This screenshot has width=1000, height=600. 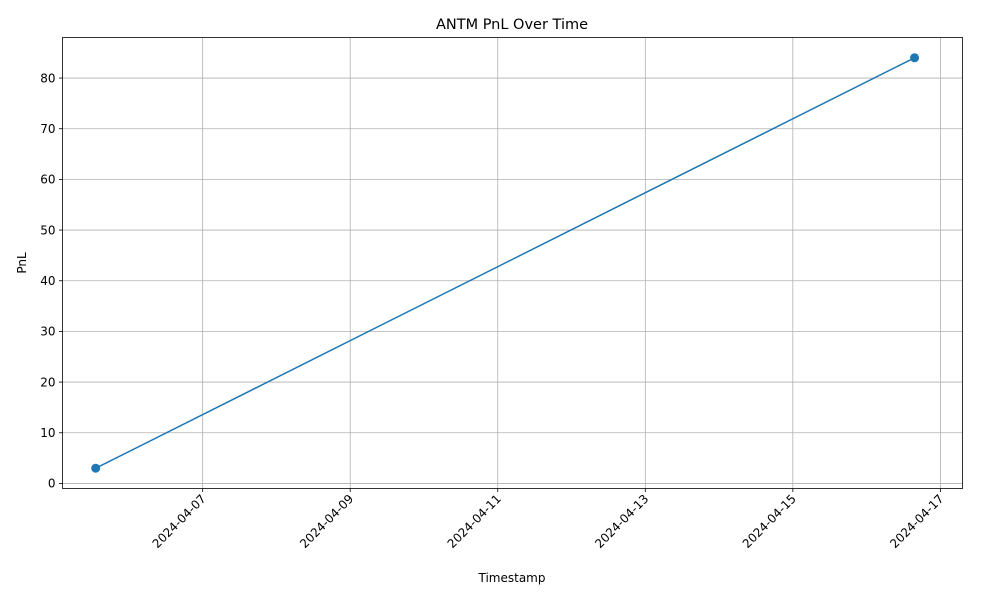 I want to click on y-tick-label: 10, so click(x=47, y=433).